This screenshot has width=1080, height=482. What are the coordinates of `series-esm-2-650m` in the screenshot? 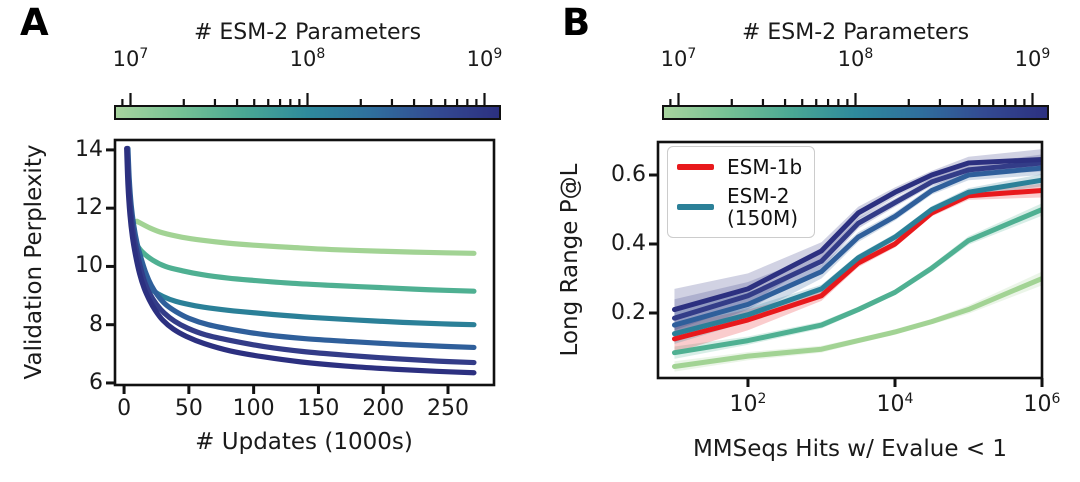 It's located at (856, 246).